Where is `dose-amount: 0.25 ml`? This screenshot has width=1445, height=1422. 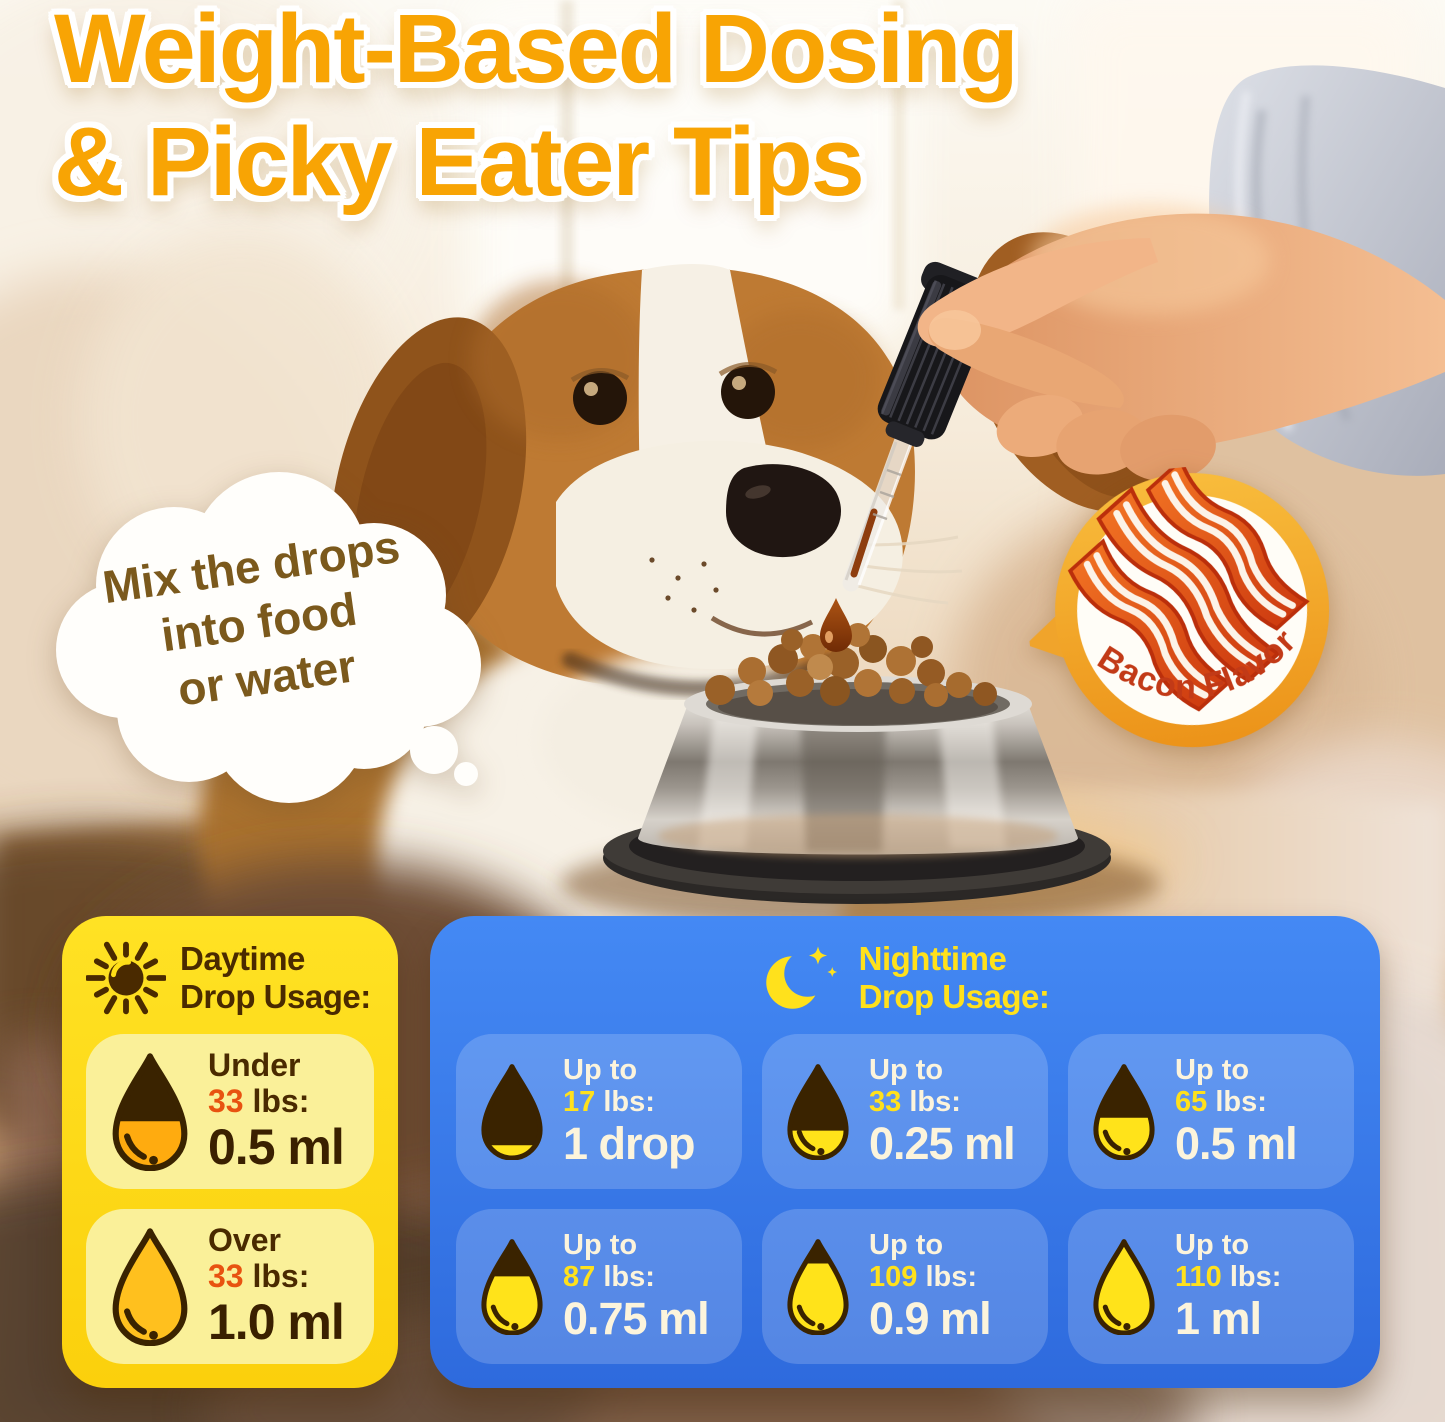 dose-amount: 0.25 ml is located at coordinates (942, 1143).